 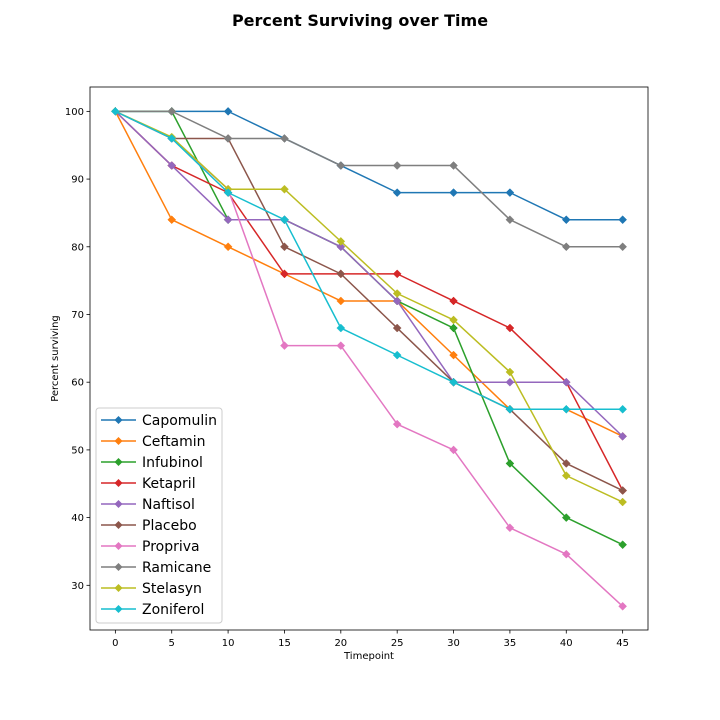 I want to click on legend-label: Zoniferol, so click(x=173, y=610).